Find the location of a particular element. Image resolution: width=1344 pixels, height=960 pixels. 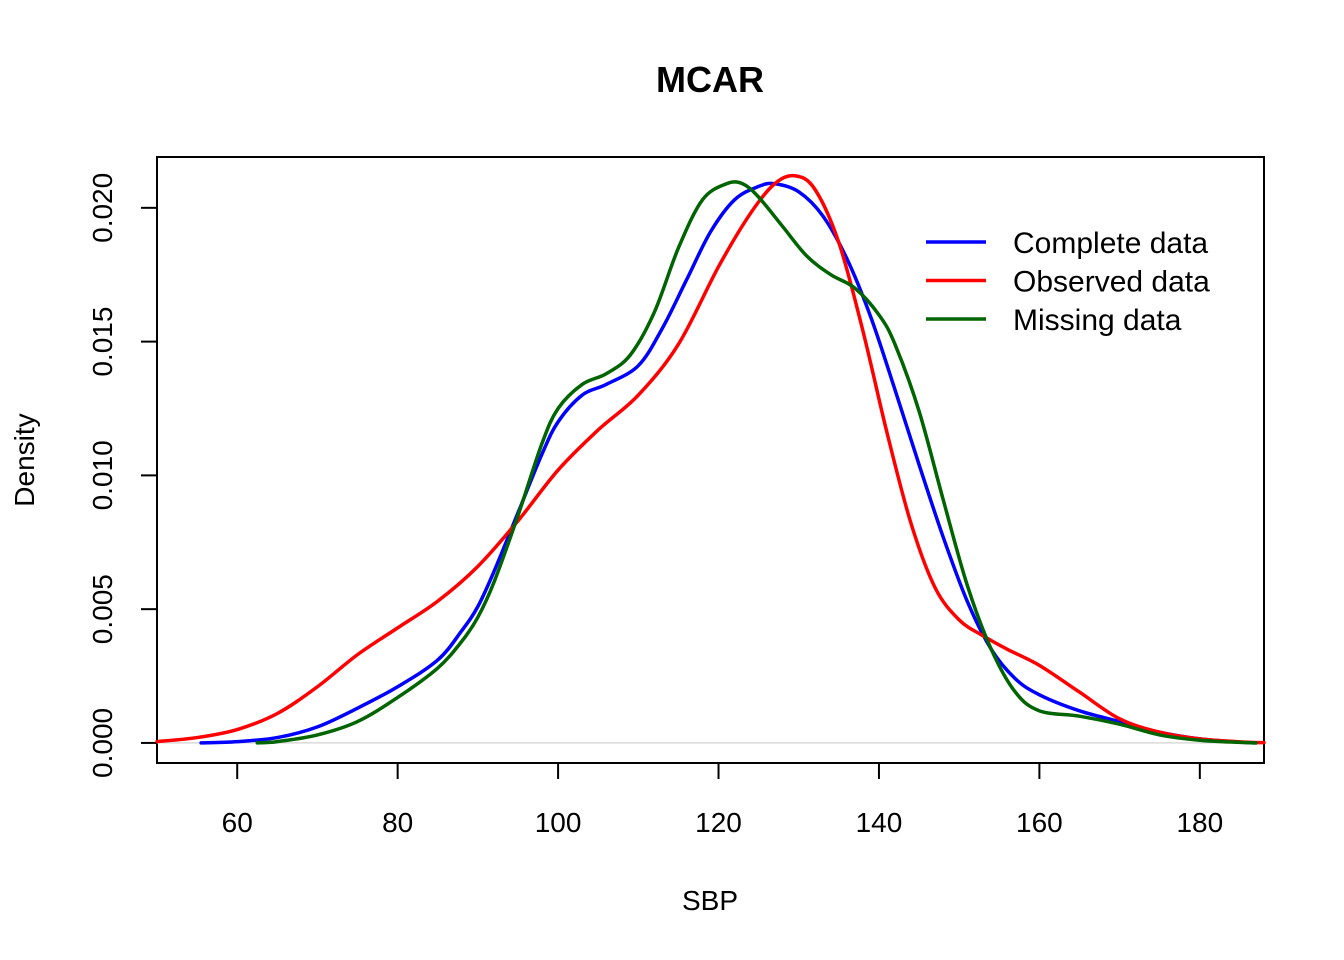

y-tick-label: 0.020 is located at coordinates (102, 208).